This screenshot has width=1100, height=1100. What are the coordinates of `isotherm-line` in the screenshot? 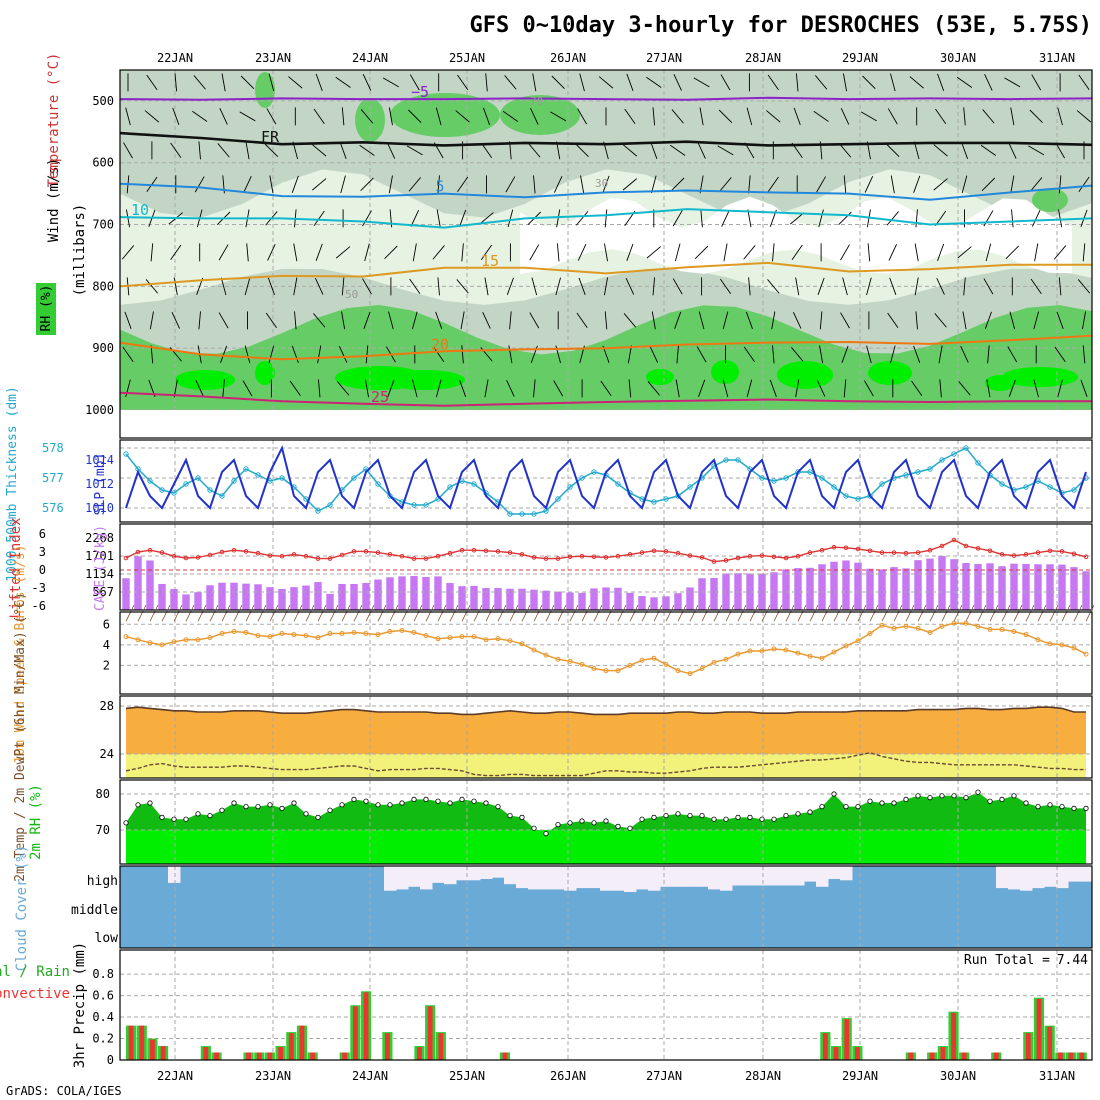 It's located at (605, 274).